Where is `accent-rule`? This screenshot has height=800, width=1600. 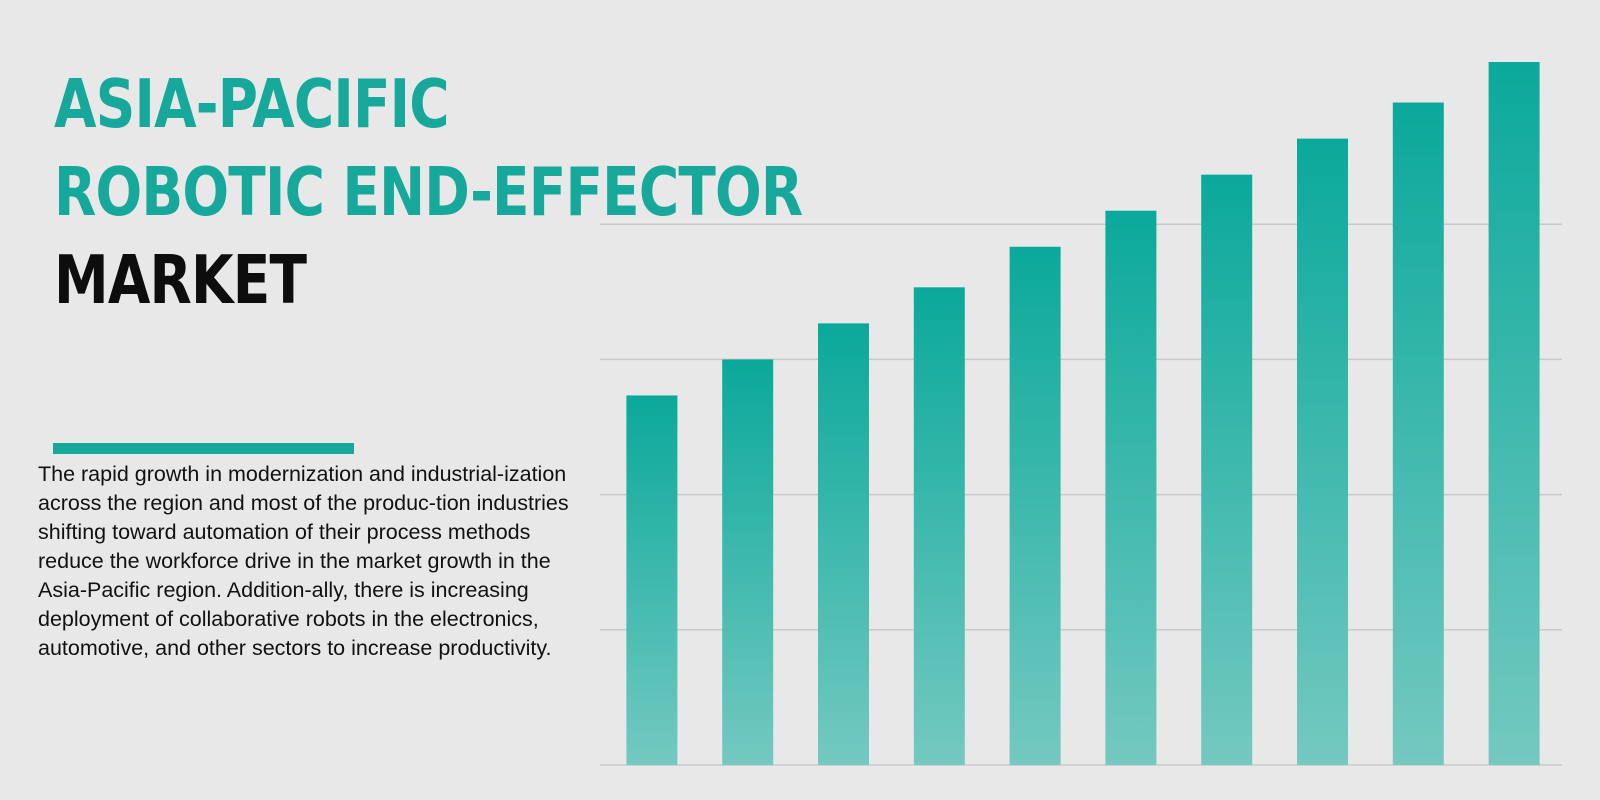 accent-rule is located at coordinates (203, 448).